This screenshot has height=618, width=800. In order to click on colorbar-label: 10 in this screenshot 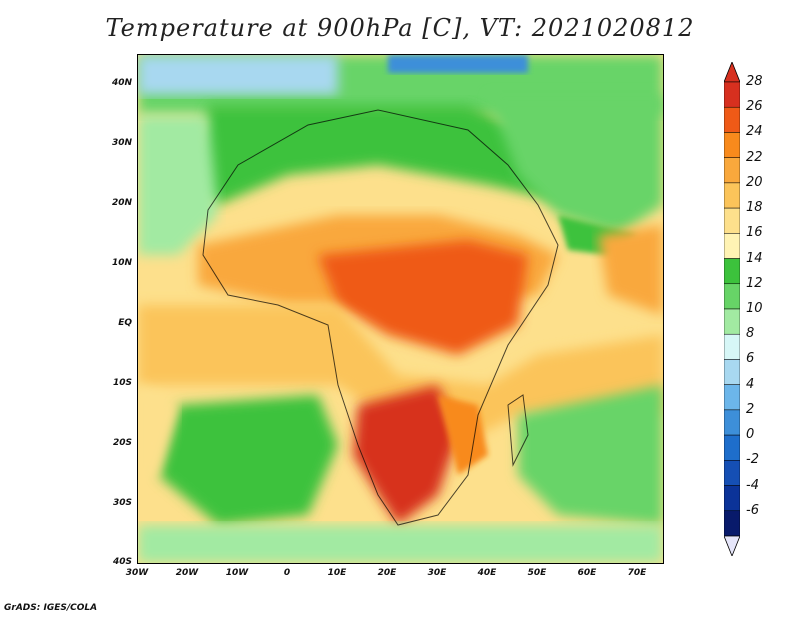, I will do `click(754, 308)`.